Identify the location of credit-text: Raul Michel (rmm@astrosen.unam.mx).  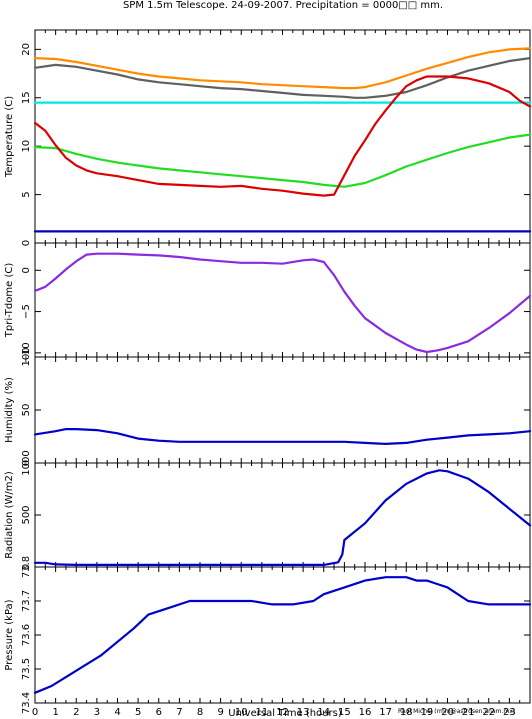
(456, 711).